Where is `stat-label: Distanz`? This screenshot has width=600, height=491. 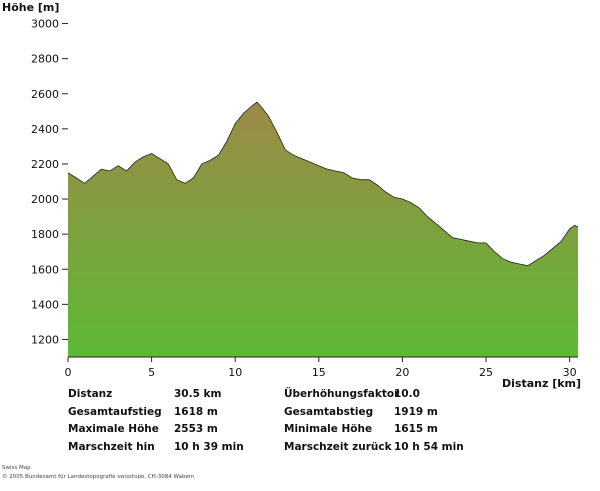 stat-label: Distanz is located at coordinates (90, 394).